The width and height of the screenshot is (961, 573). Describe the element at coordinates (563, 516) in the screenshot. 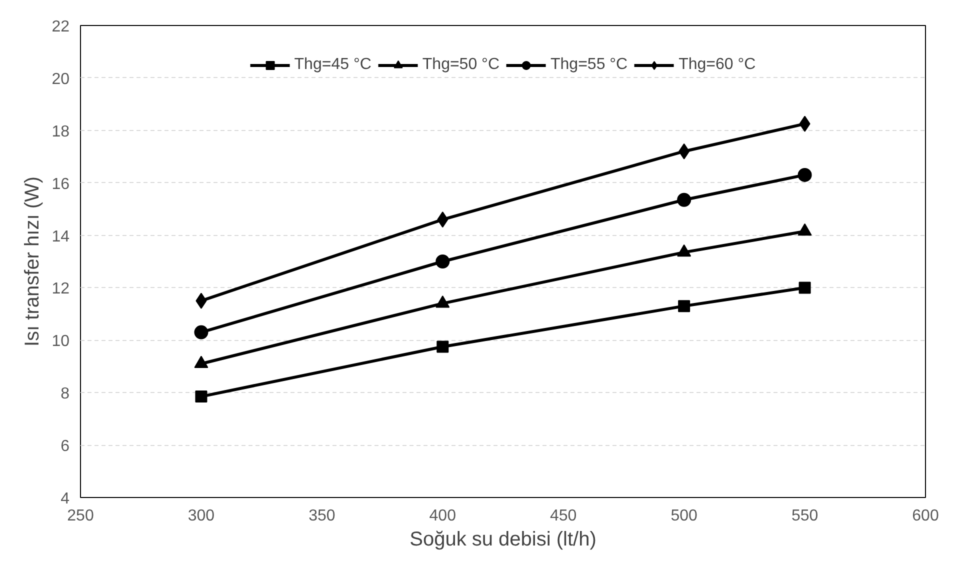

I see `x-tick-label: 450` at that location.